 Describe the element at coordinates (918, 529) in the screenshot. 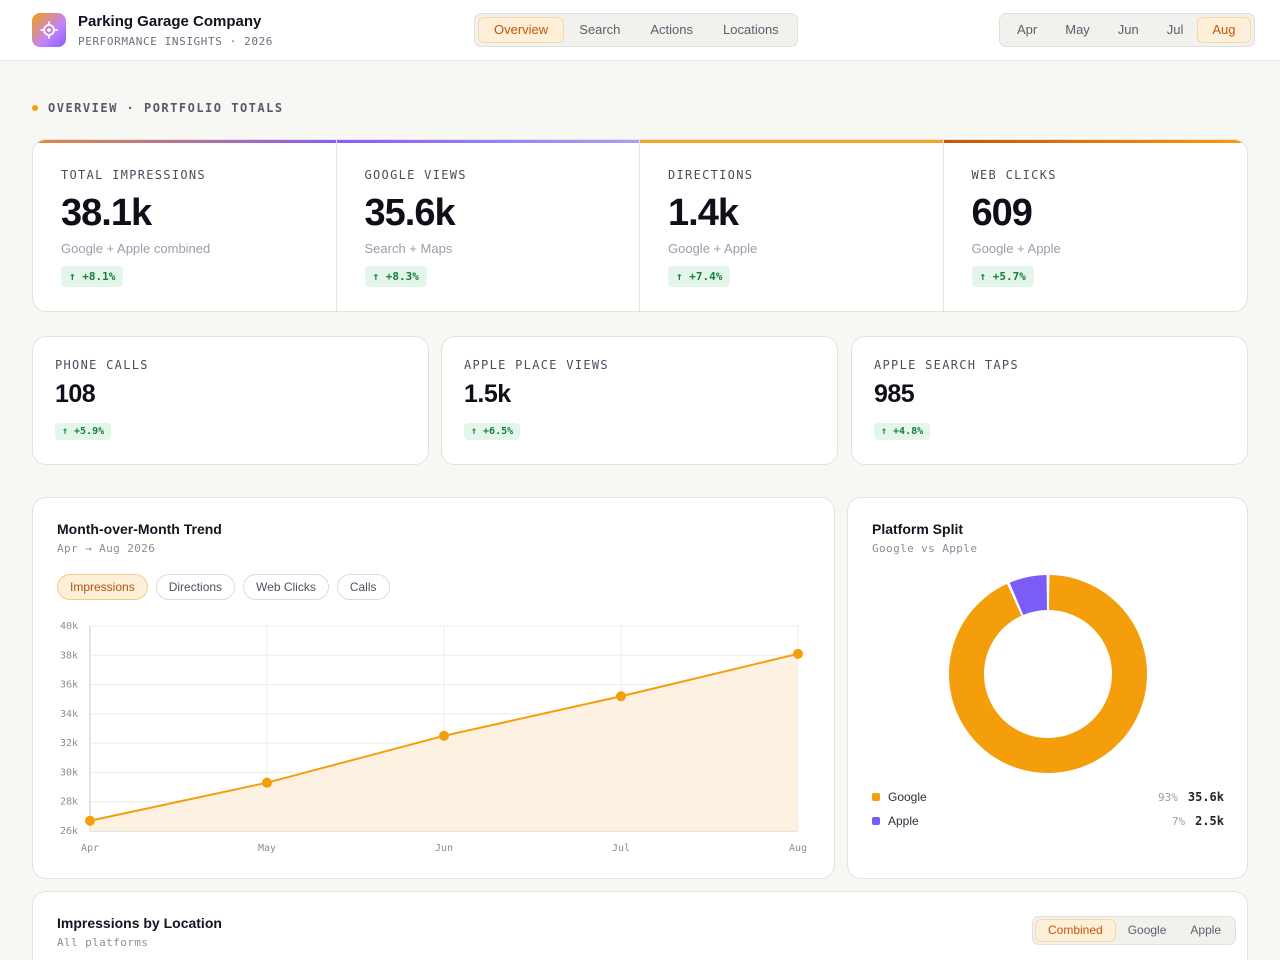

I see `split-title: Platform Split` at that location.